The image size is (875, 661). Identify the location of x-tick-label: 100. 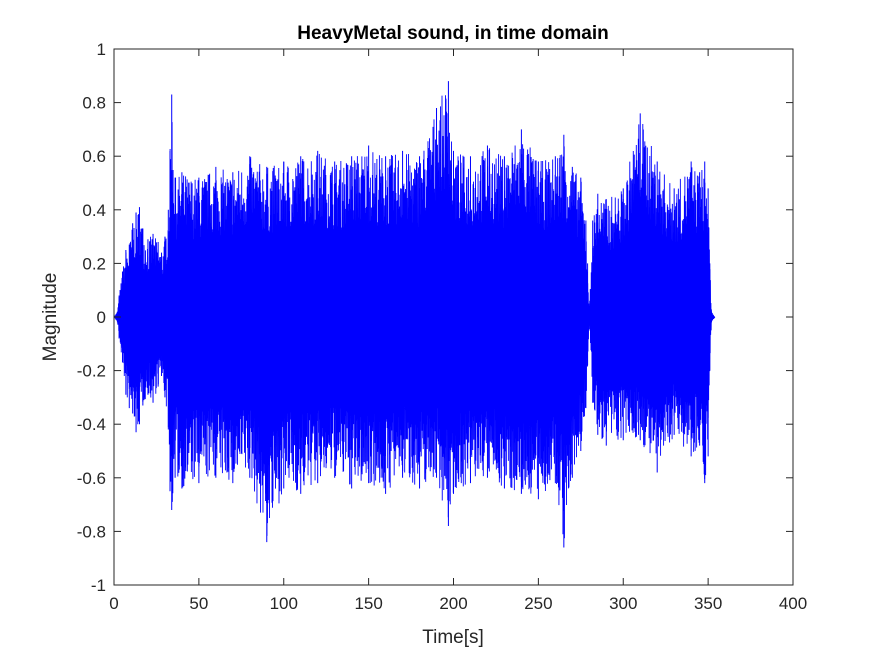
(284, 603).